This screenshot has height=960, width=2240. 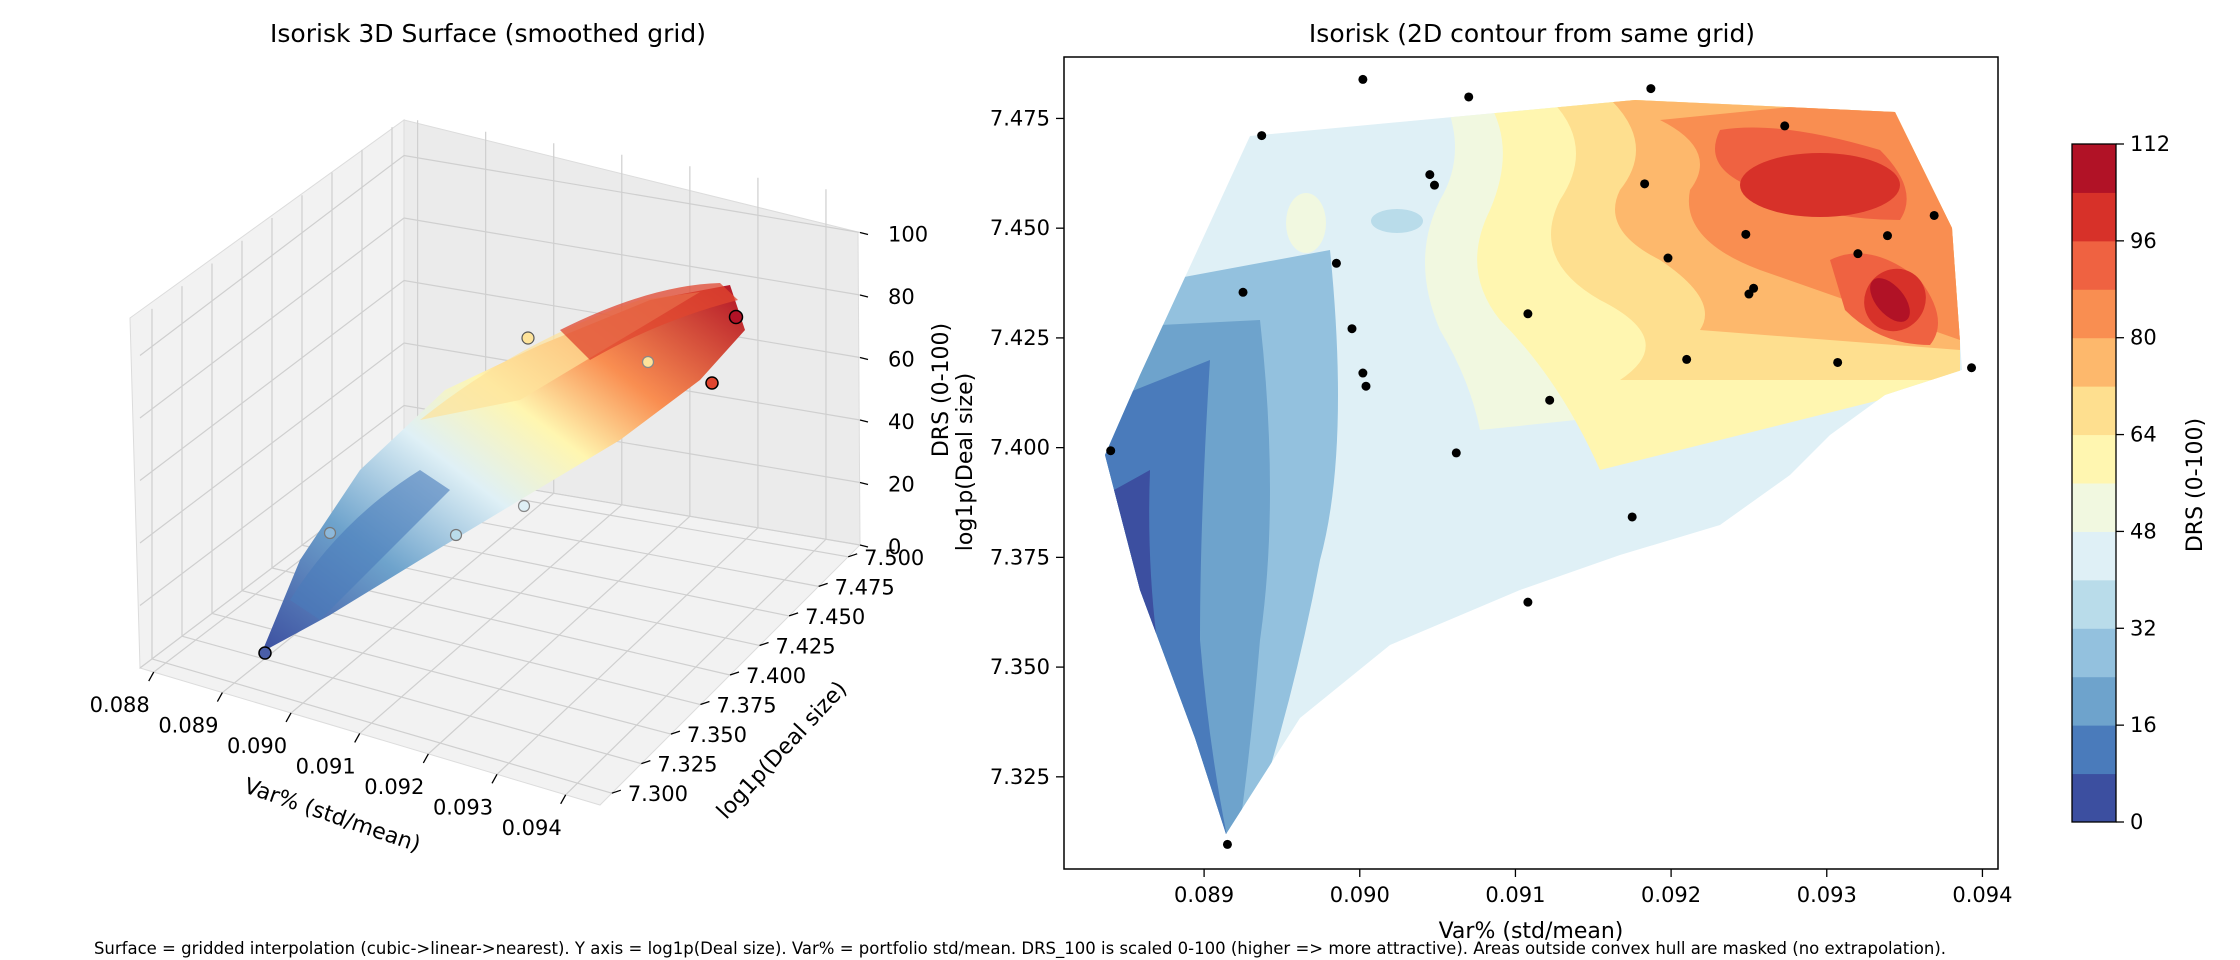 I want to click on contour-2d-ylabel: log1p(Deal size), so click(x=965, y=462).